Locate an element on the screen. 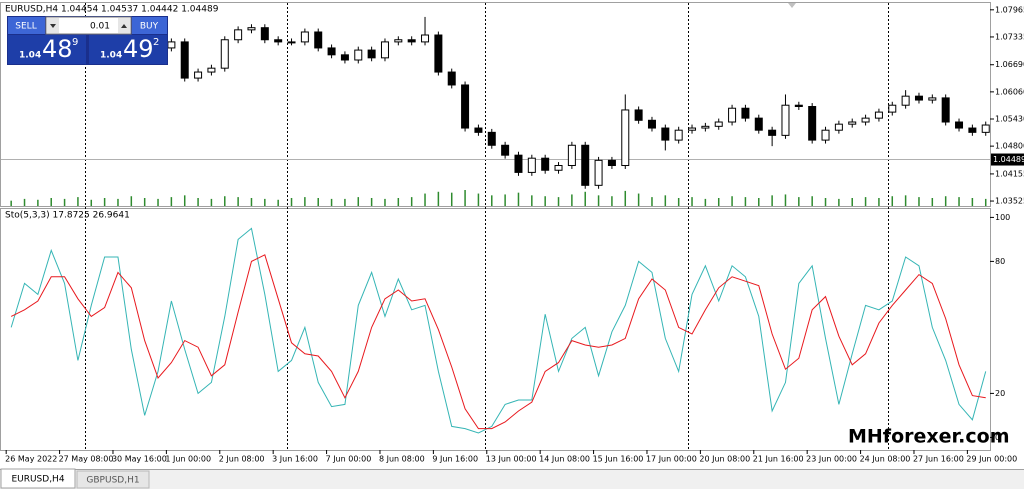 This screenshot has height=489, width=1024. tab is located at coordinates (113, 479).